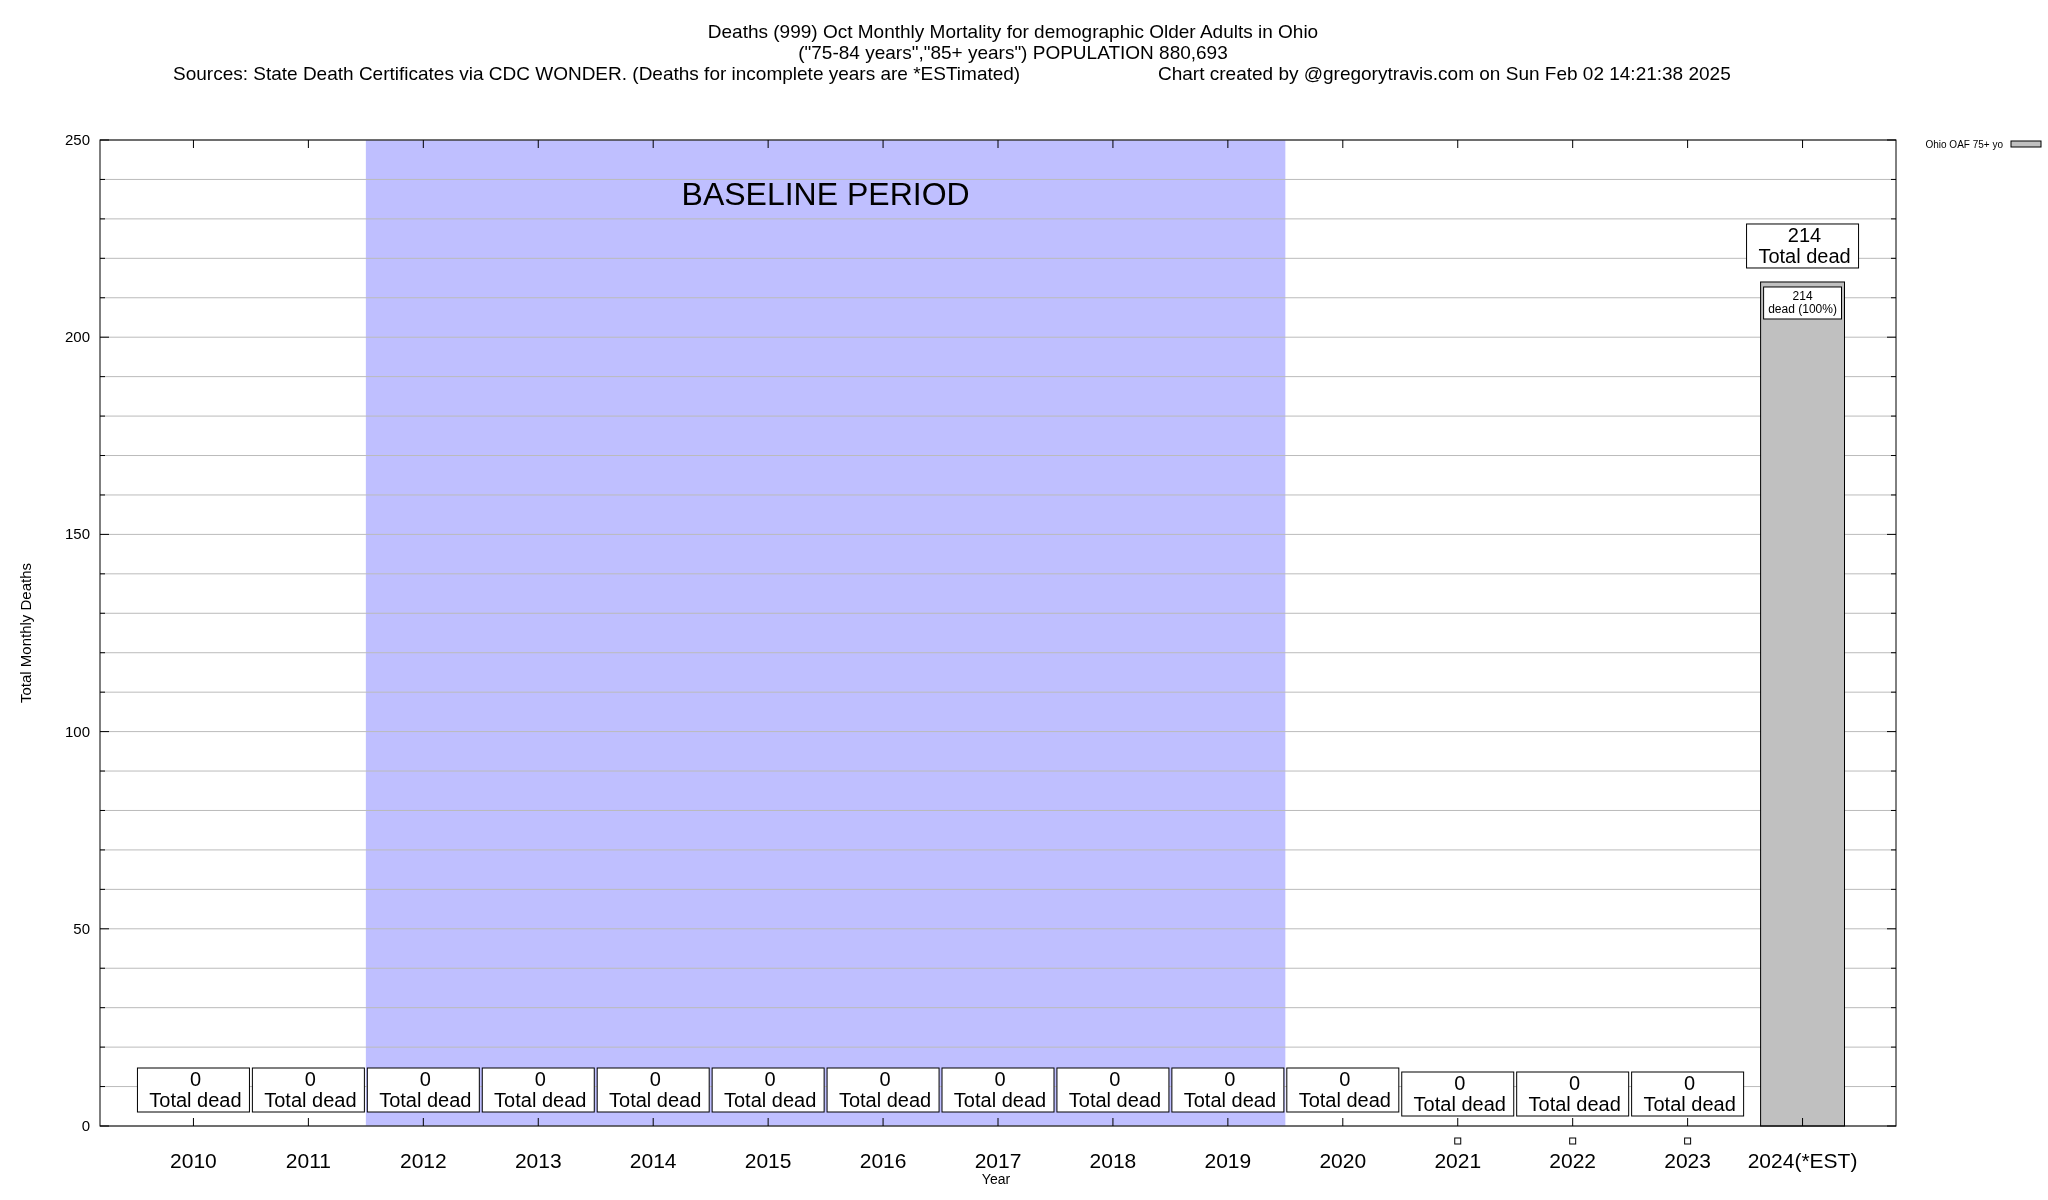  I want to click on total-label: 214 Total dead, so click(1804, 245).